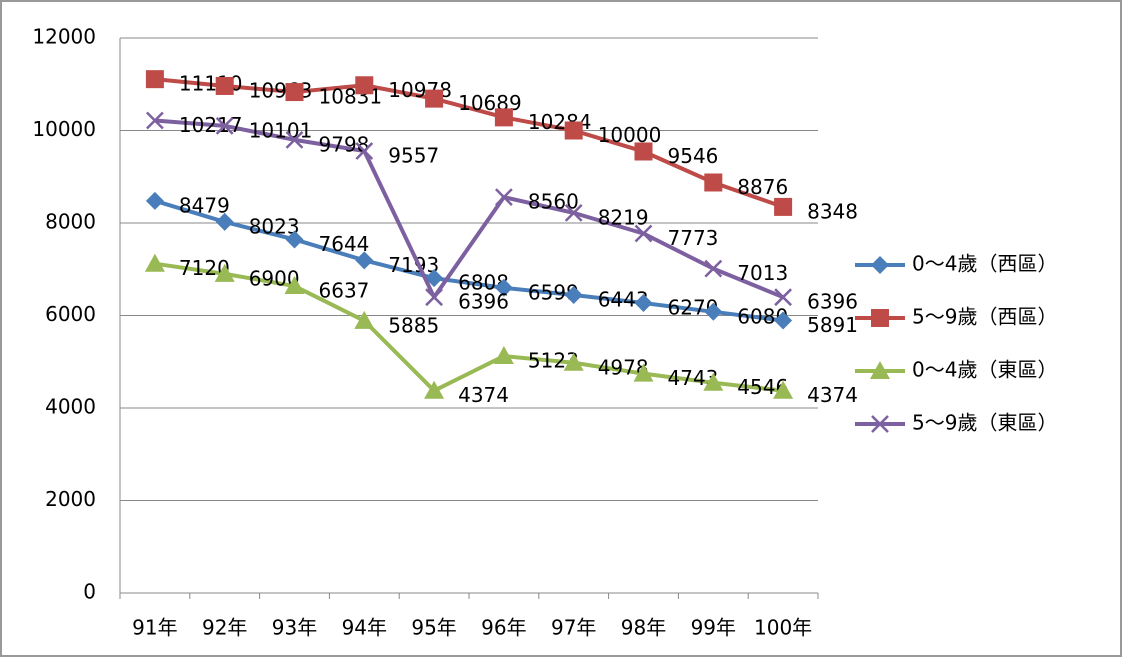 The image size is (1122, 657). I want to click on data-label: 5885, so click(413, 325).